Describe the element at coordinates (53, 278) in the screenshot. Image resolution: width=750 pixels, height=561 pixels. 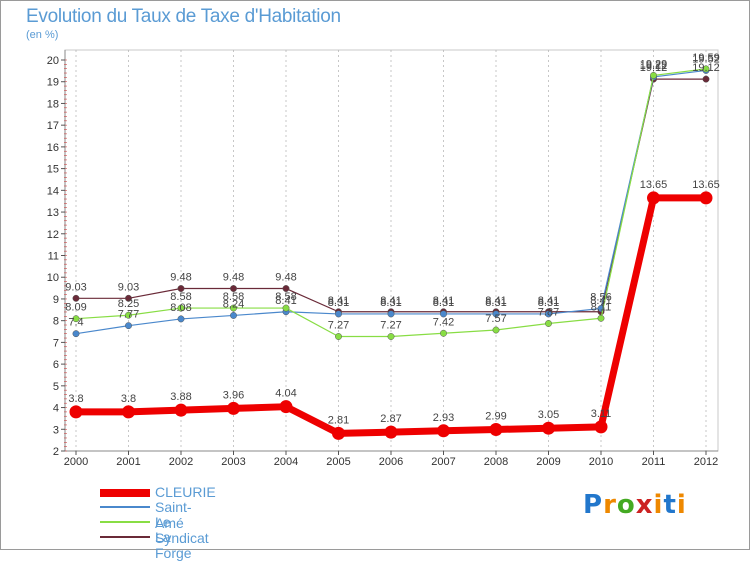
I see `y-tick-label: 10` at that location.